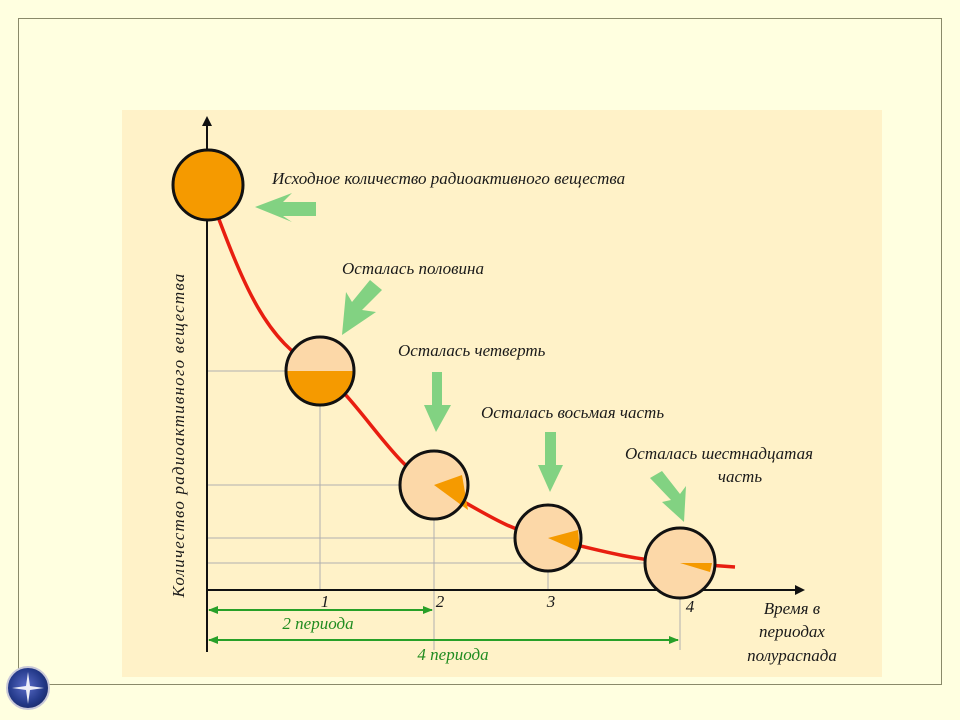 The width and height of the screenshot is (960, 720). Describe the element at coordinates (325, 601) in the screenshot. I see `tick-label-1: 1` at that location.